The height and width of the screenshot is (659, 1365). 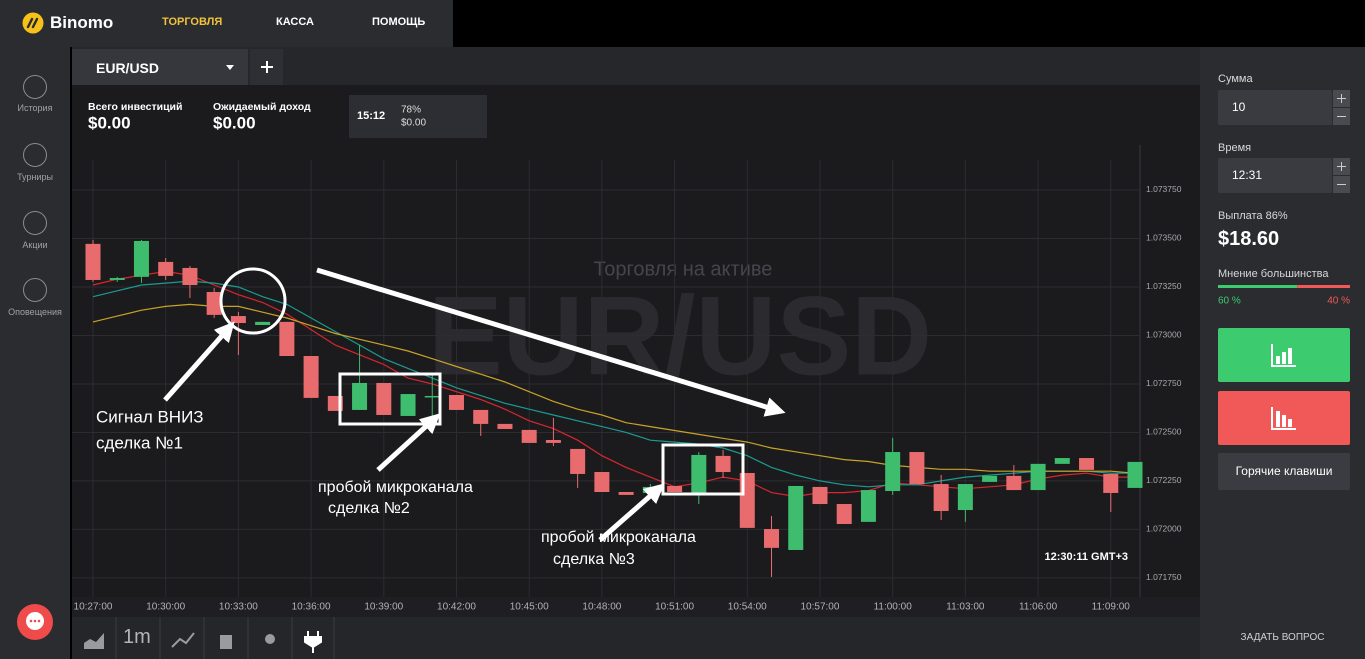 I want to click on toolbar-icons, so click(x=209, y=638).